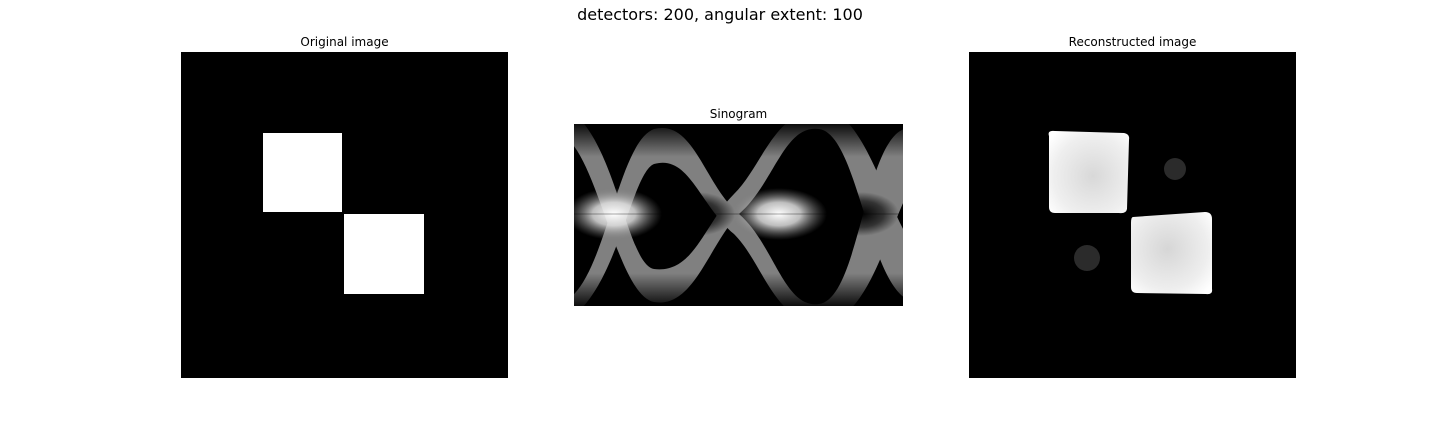 The width and height of the screenshot is (1440, 432). What do you see at coordinates (738, 114) in the screenshot?
I see `sinogram-title: Sinogram` at bounding box center [738, 114].